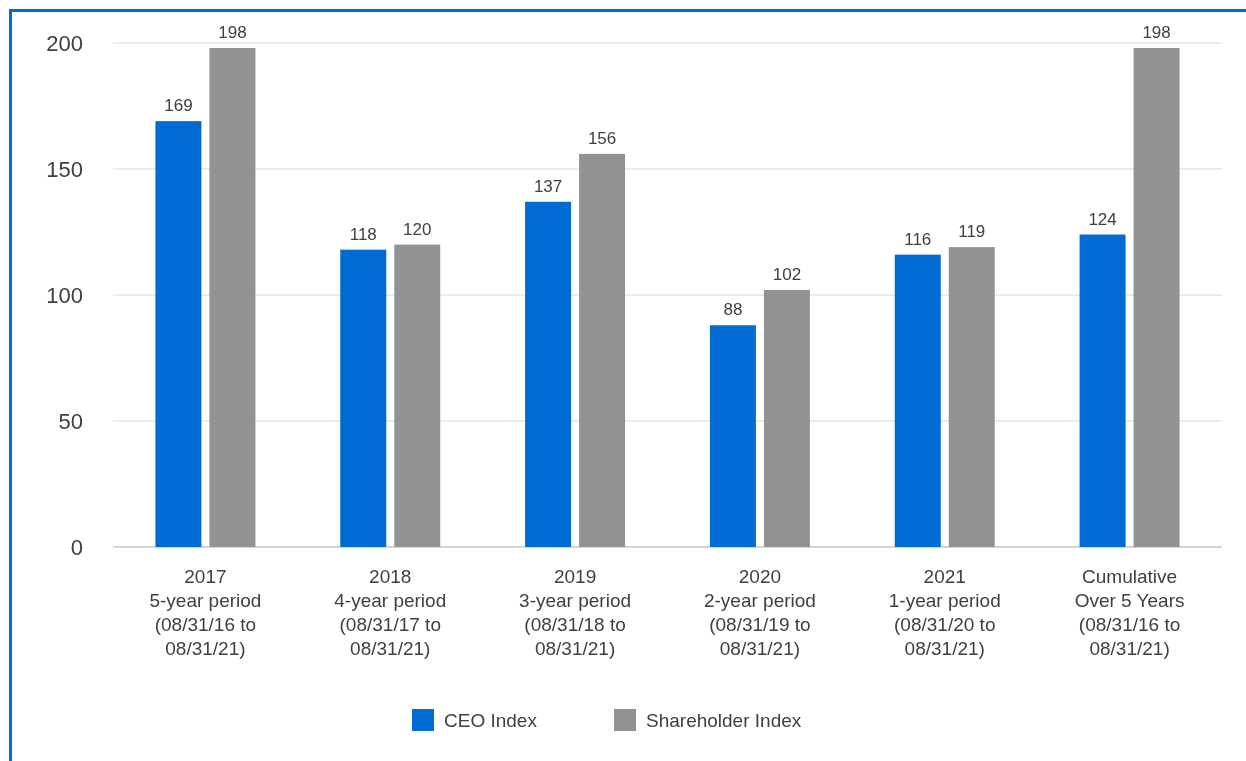 This screenshot has height=761, width=1246. Describe the element at coordinates (64, 43) in the screenshot. I see `y-tick-label: 200` at that location.